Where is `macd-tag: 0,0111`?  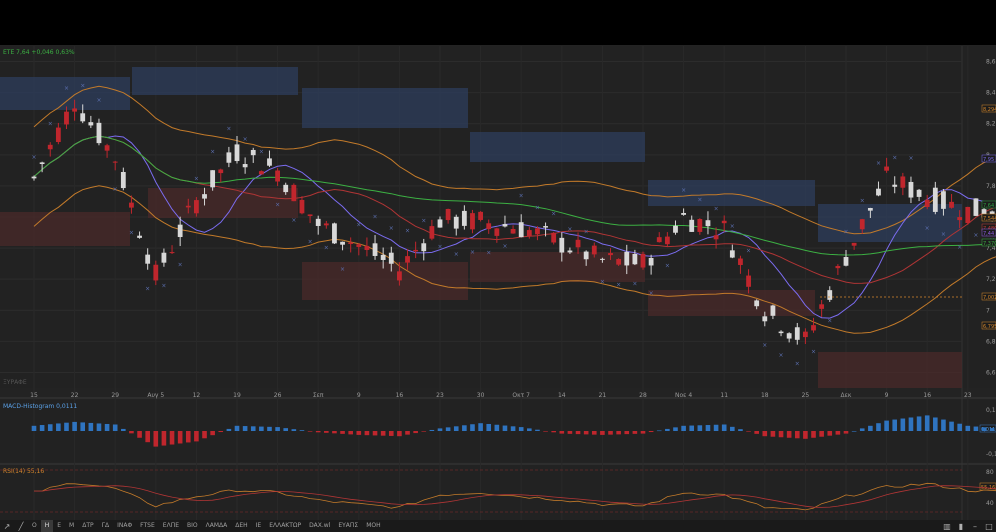 macd-tag: 0,0111 is located at coordinates (988, 430).